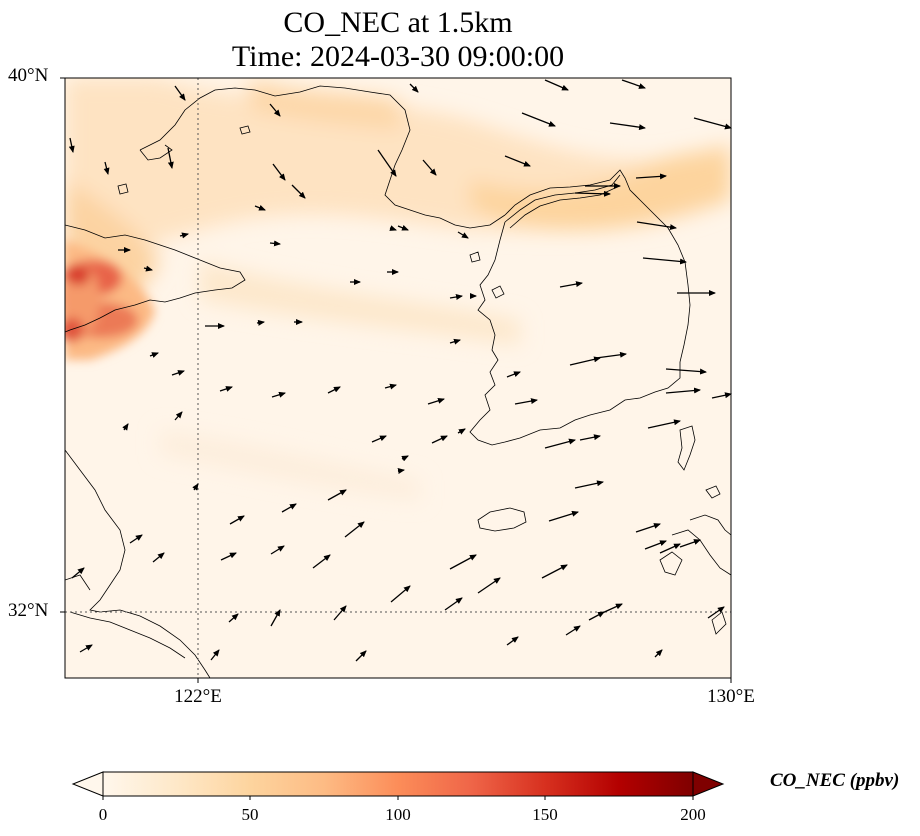 This screenshot has width=920, height=836. Describe the element at coordinates (835, 780) in the screenshot. I see `colorbar-label: CO_NEC (ppbv)` at that location.